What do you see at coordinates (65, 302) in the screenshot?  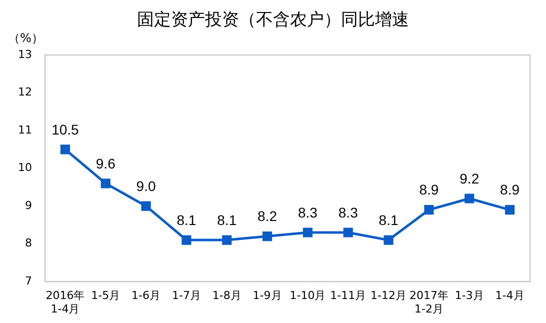 I see `x-tick-label: 2016年 1-4月` at bounding box center [65, 302].